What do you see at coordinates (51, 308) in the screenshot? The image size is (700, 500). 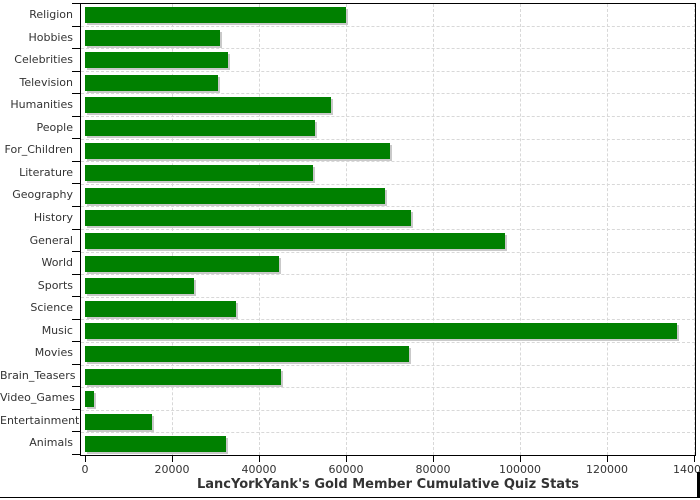 I see `category-label: Science` at bounding box center [51, 308].